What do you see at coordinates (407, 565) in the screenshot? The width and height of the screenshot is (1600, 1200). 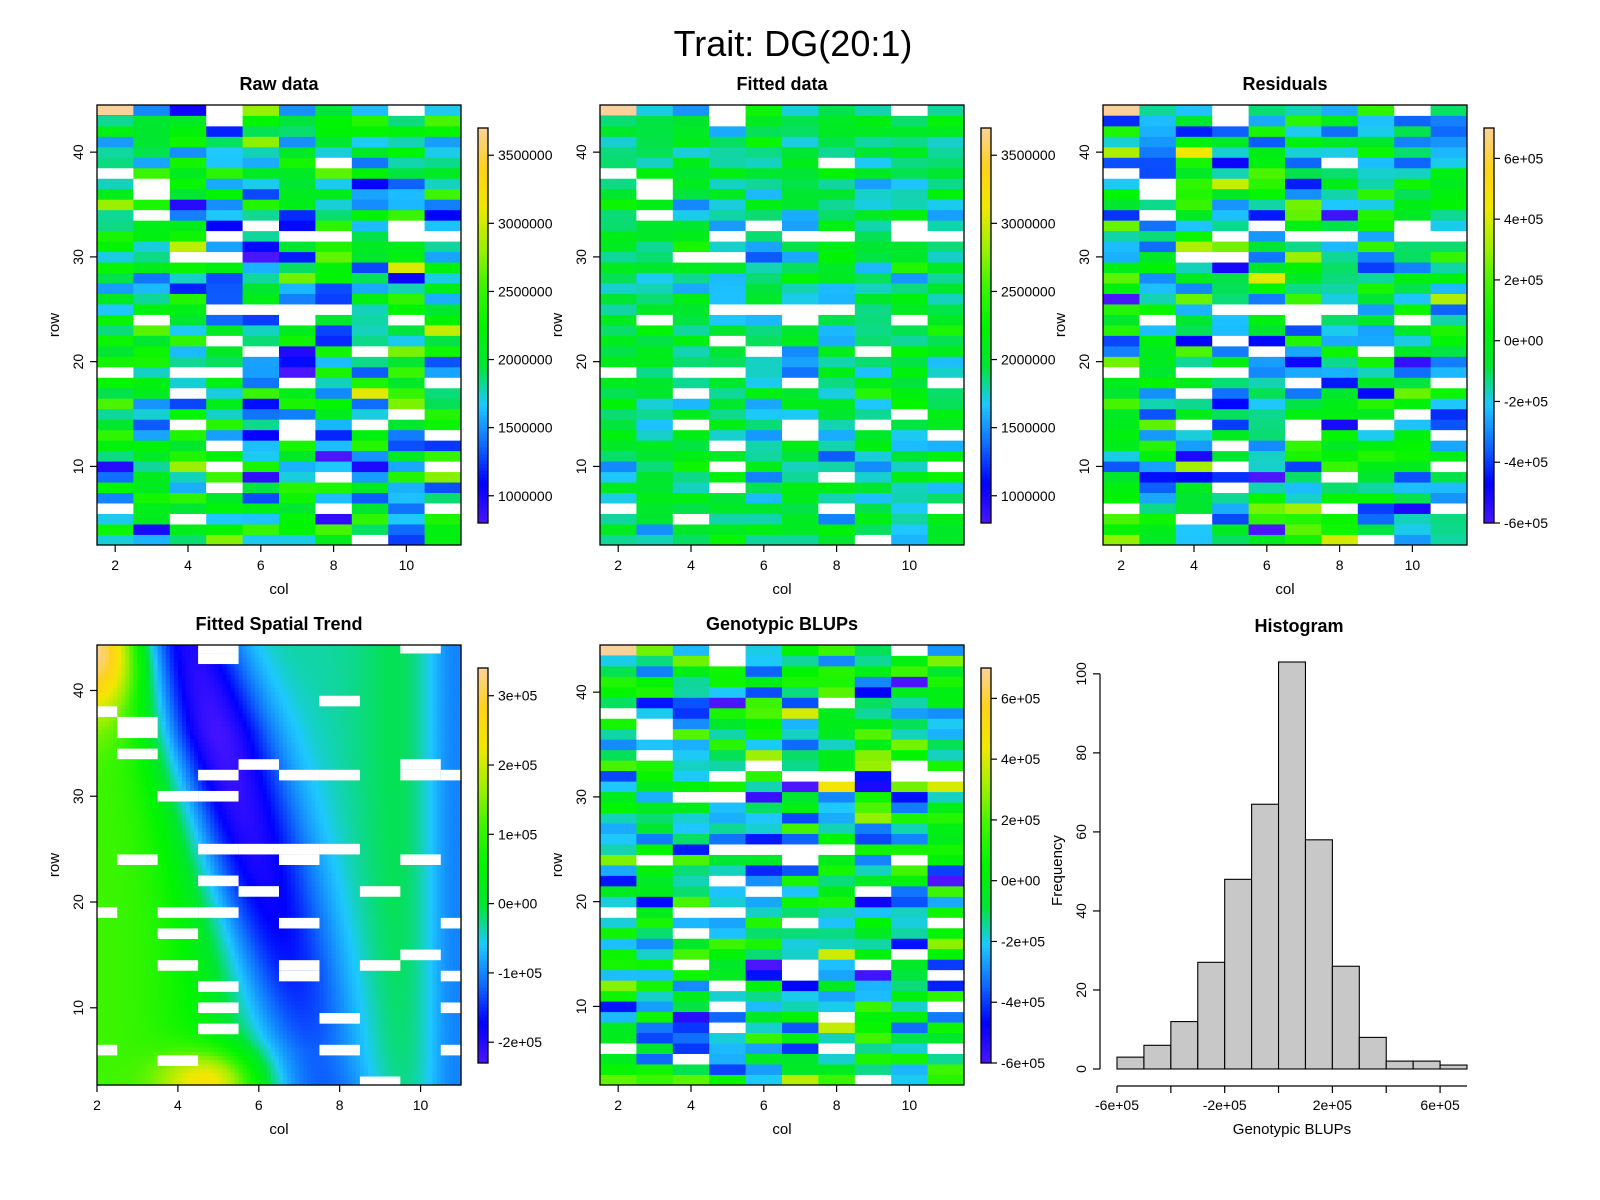 I see `x-tick-label: 10` at bounding box center [407, 565].